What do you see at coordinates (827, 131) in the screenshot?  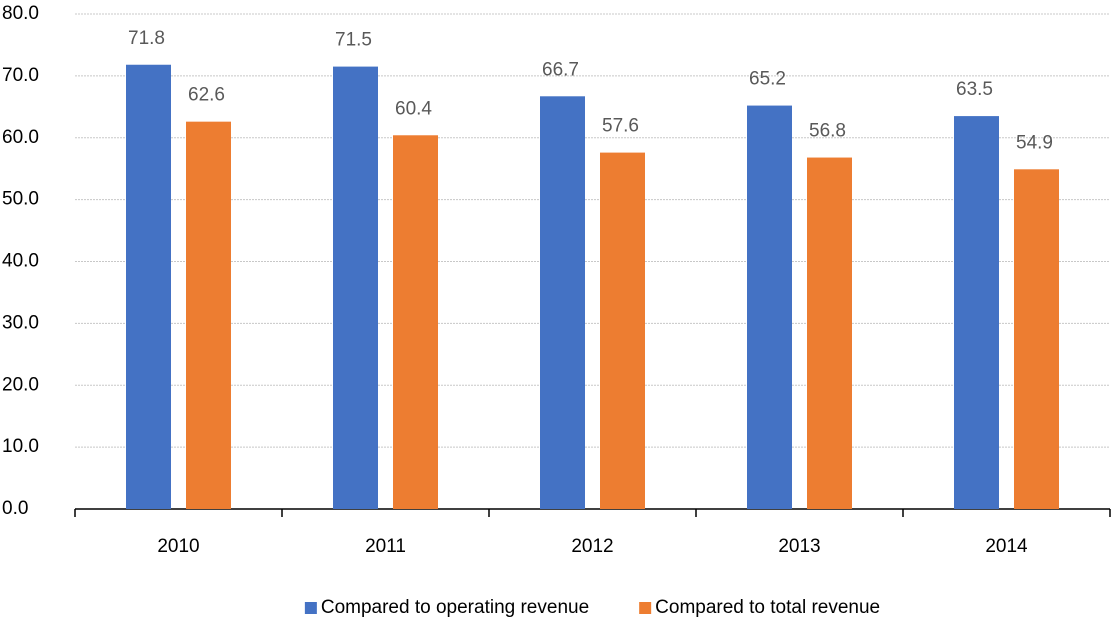 I see `value-label: 56.8` at bounding box center [827, 131].